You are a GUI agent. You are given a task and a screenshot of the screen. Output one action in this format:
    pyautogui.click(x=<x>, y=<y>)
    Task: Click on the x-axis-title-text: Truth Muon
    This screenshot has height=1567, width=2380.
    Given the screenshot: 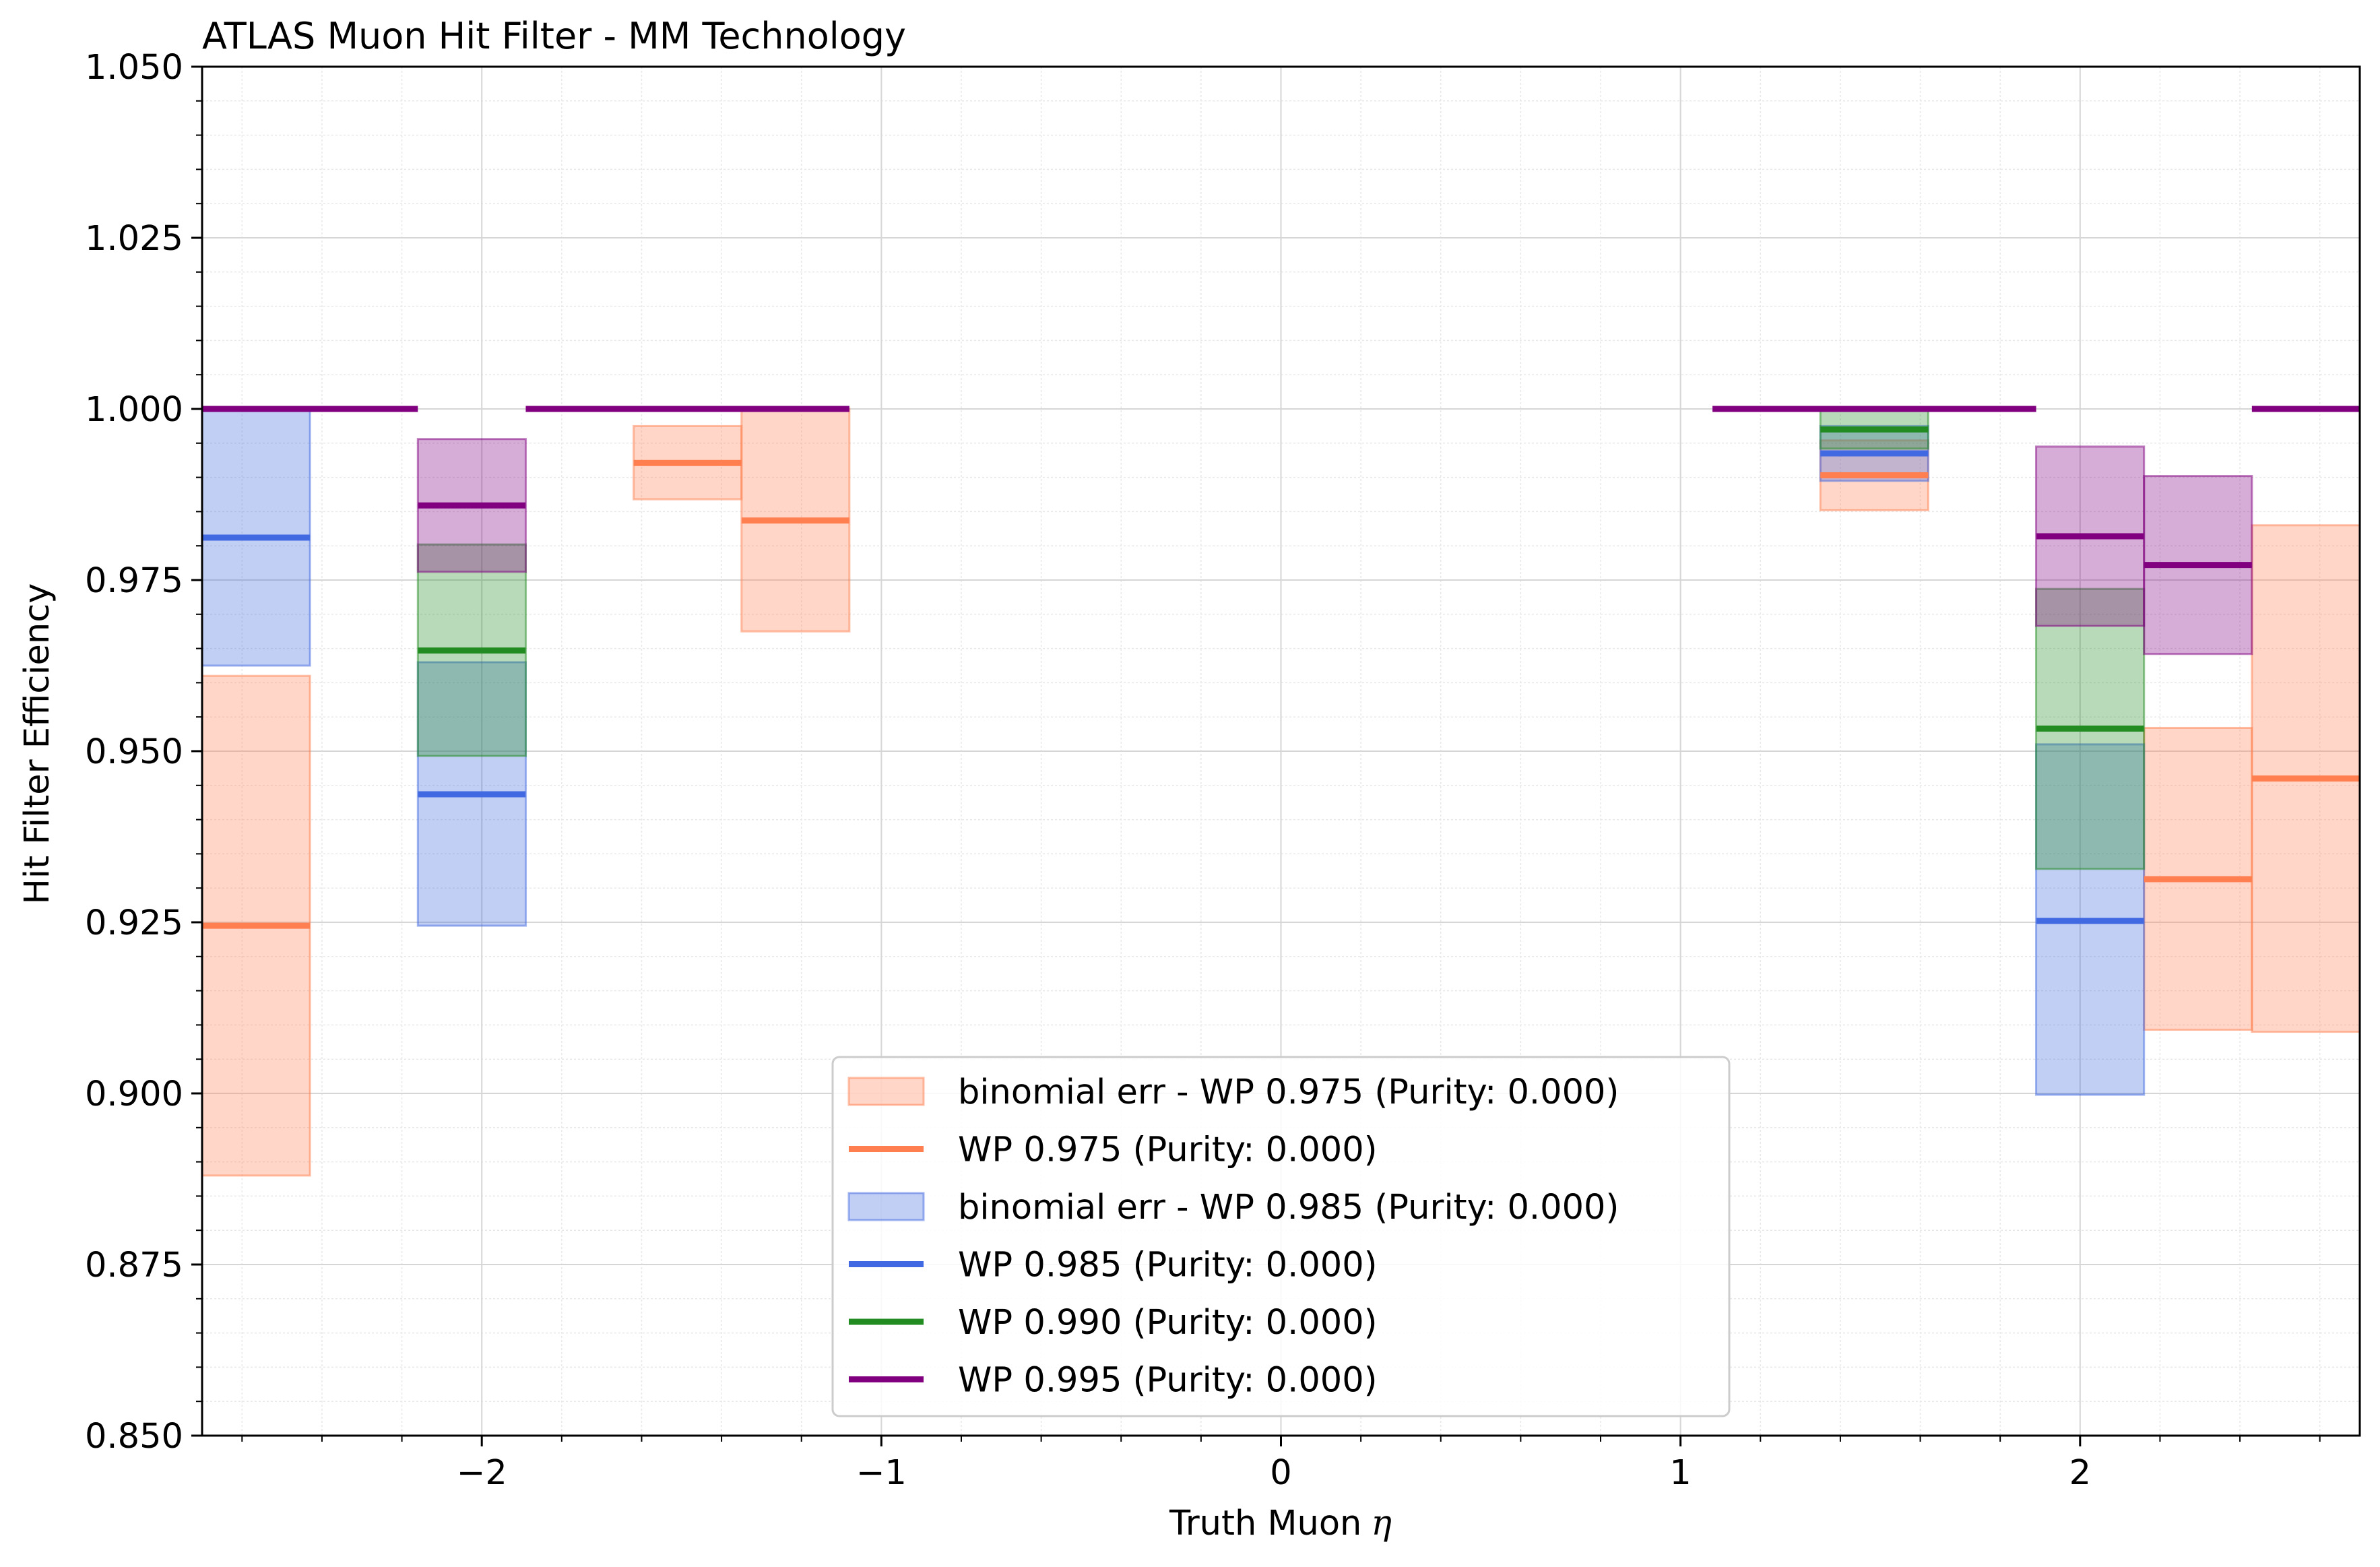 What is the action you would take?
    pyautogui.click(x=1265, y=1523)
    